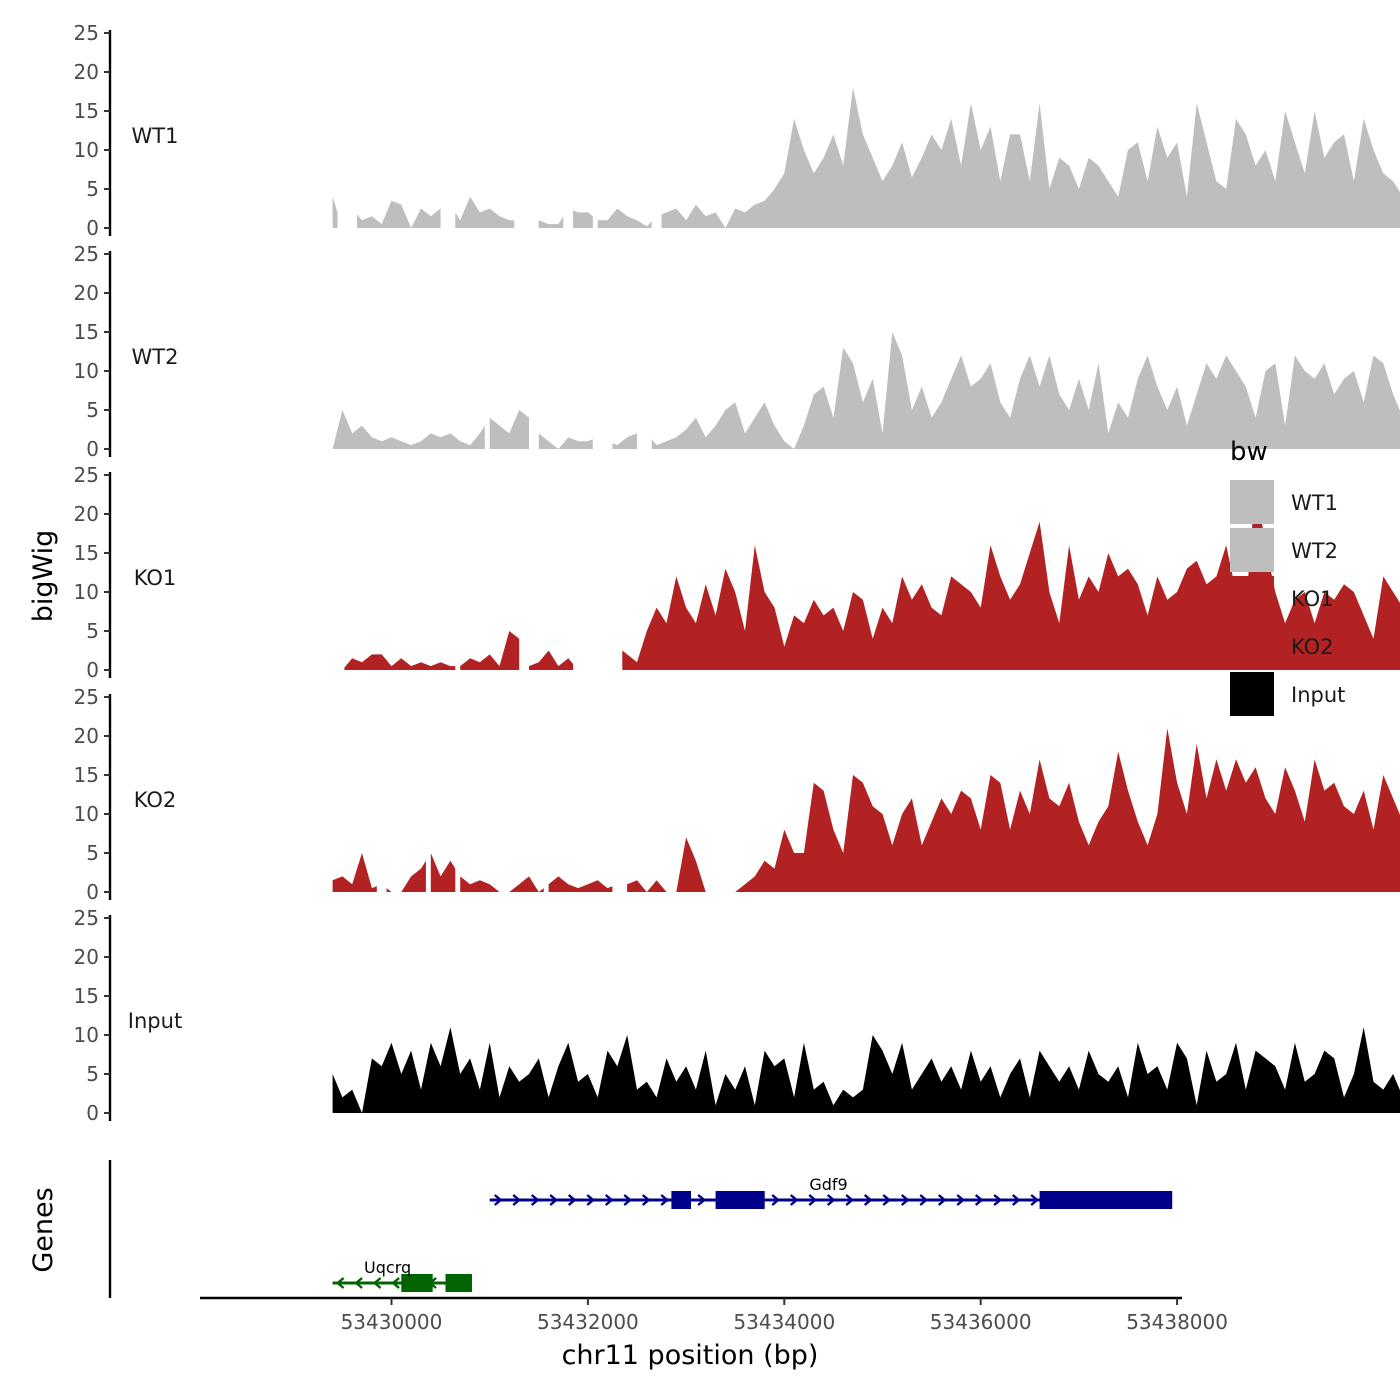 This screenshot has width=1400, height=1400. Describe the element at coordinates (43, 576) in the screenshot. I see `y-axis-title: bigWig` at that location.